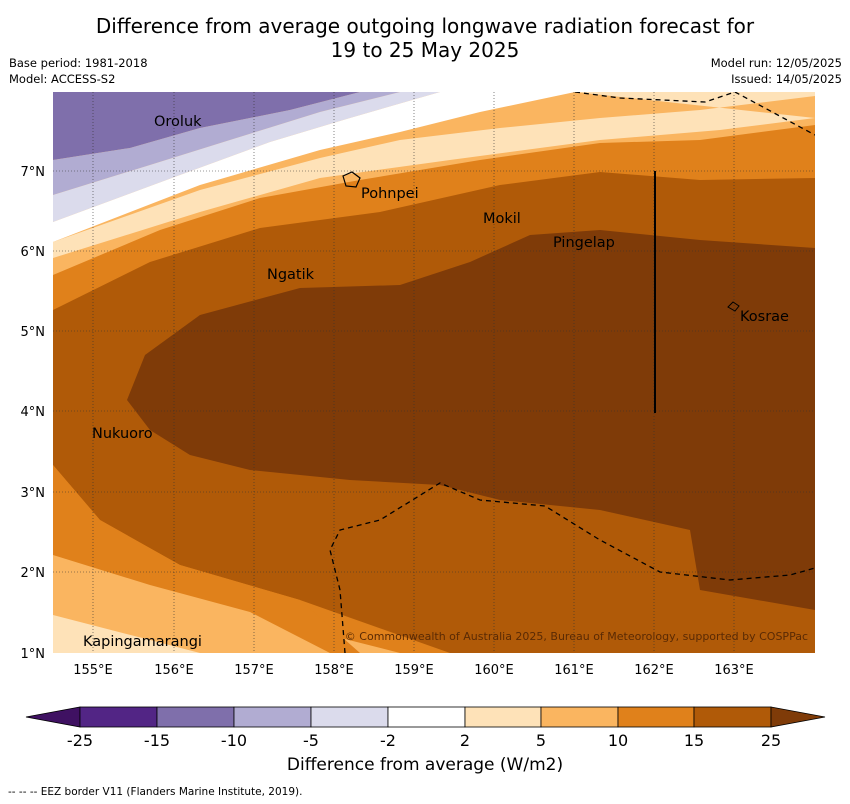 This screenshot has height=804, width=850. Describe the element at coordinates (53, 717) in the screenshot. I see `colorbar-extend-low` at that location.